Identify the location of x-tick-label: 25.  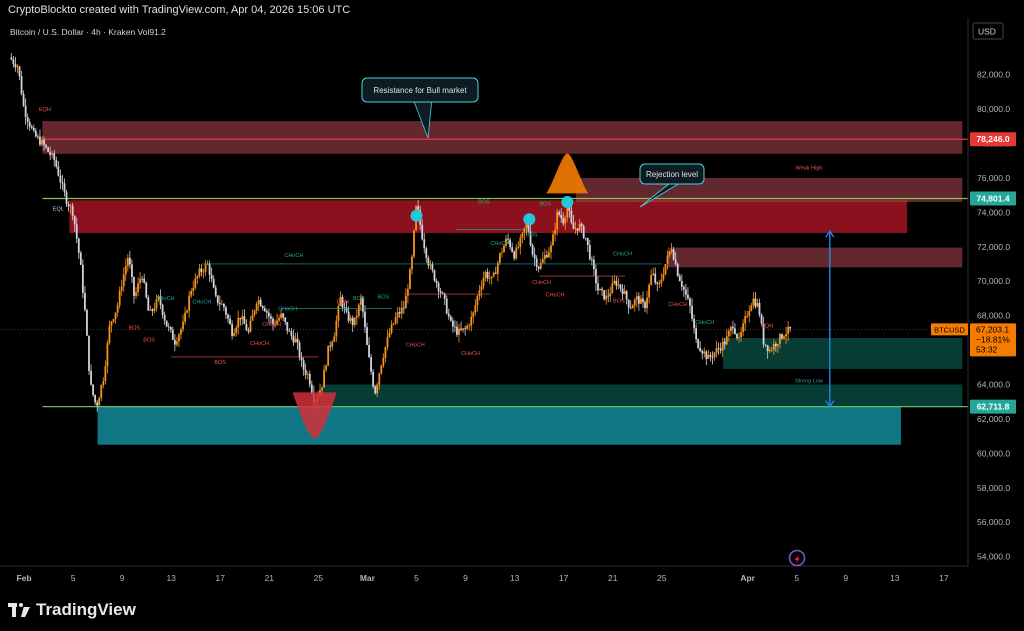
(662, 578).